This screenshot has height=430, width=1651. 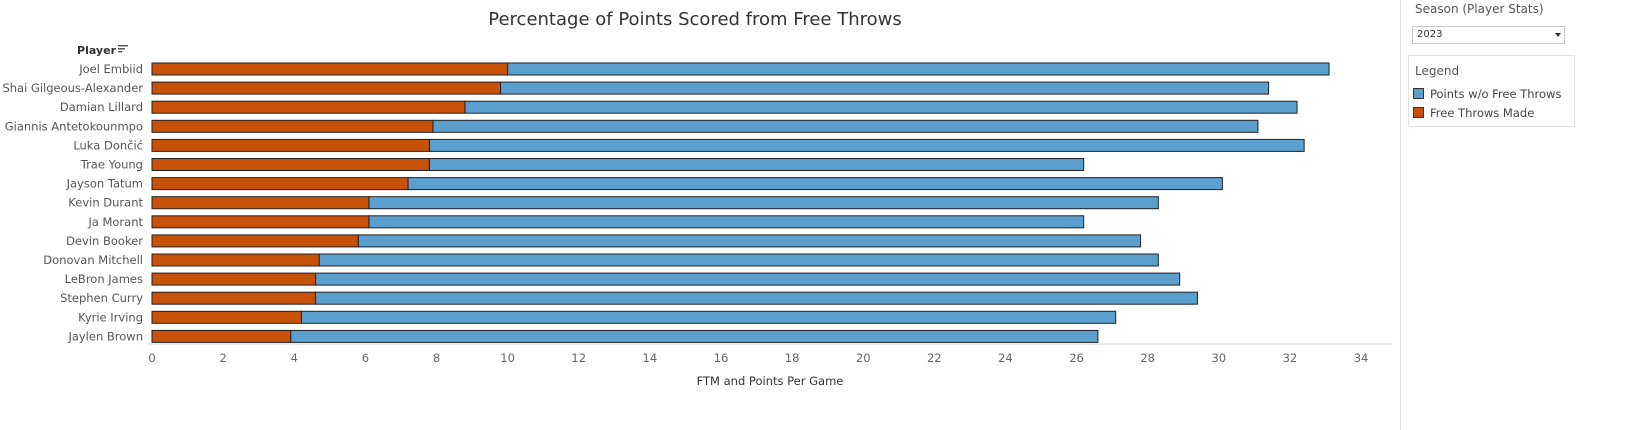 What do you see at coordinates (72, 88) in the screenshot?
I see `player-label: Shai Gilgeous-Alexander` at bounding box center [72, 88].